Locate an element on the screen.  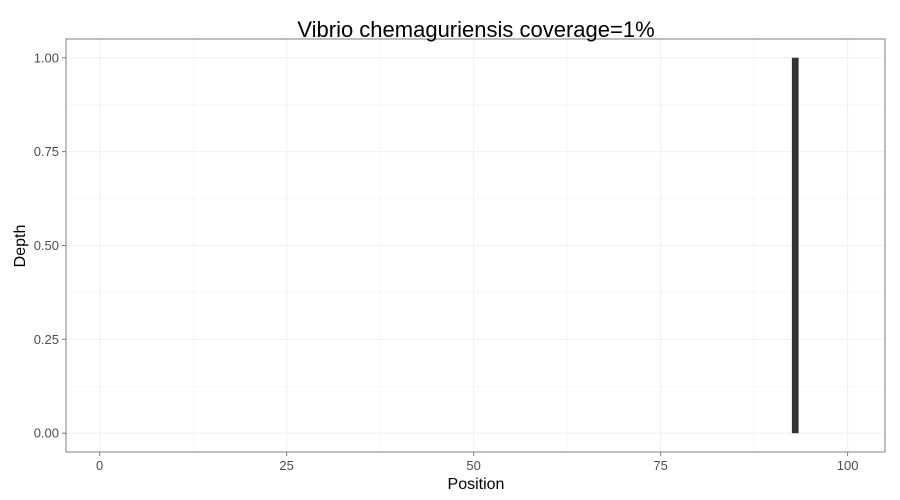
y-axis-title: Depth is located at coordinates (20, 246).